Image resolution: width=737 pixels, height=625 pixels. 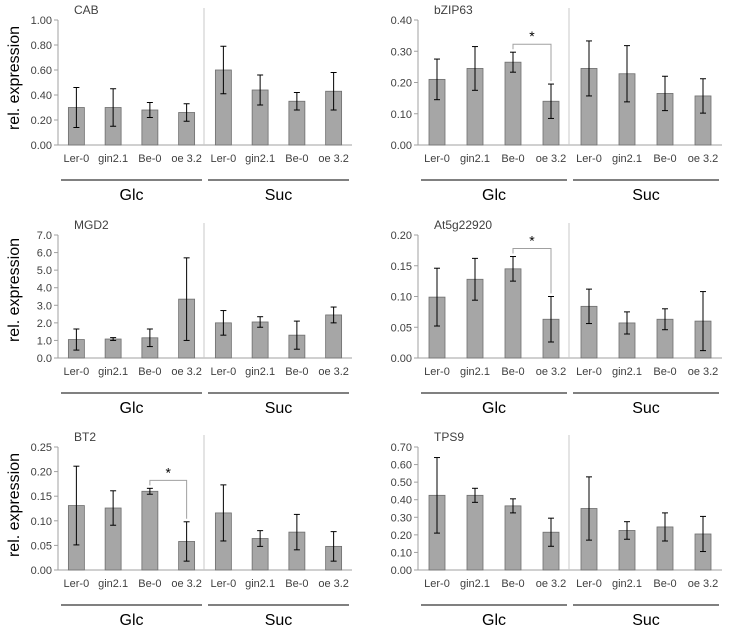 I want to click on y-tick-label: 3.0, so click(x=44, y=306).